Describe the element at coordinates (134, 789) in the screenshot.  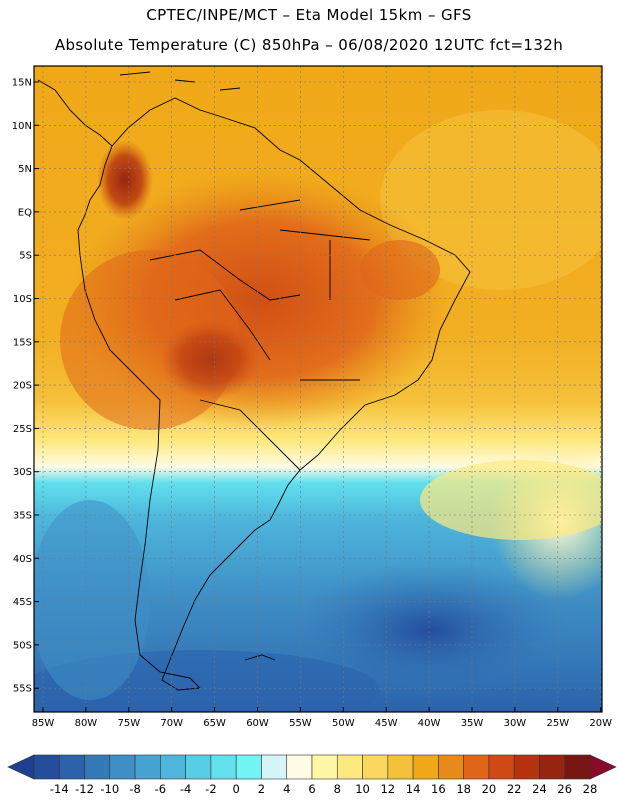
I see `colorbar-tick-label: -8` at that location.